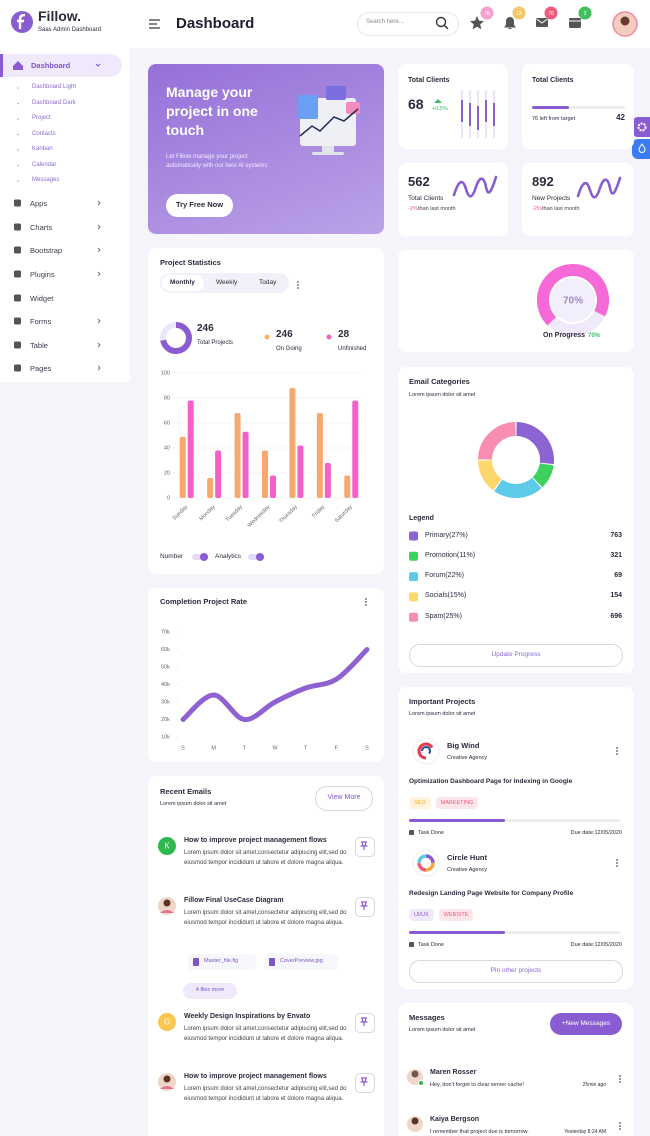  I want to click on email-subject: Weekly Design Inspirations by Envato, so click(247, 1016).